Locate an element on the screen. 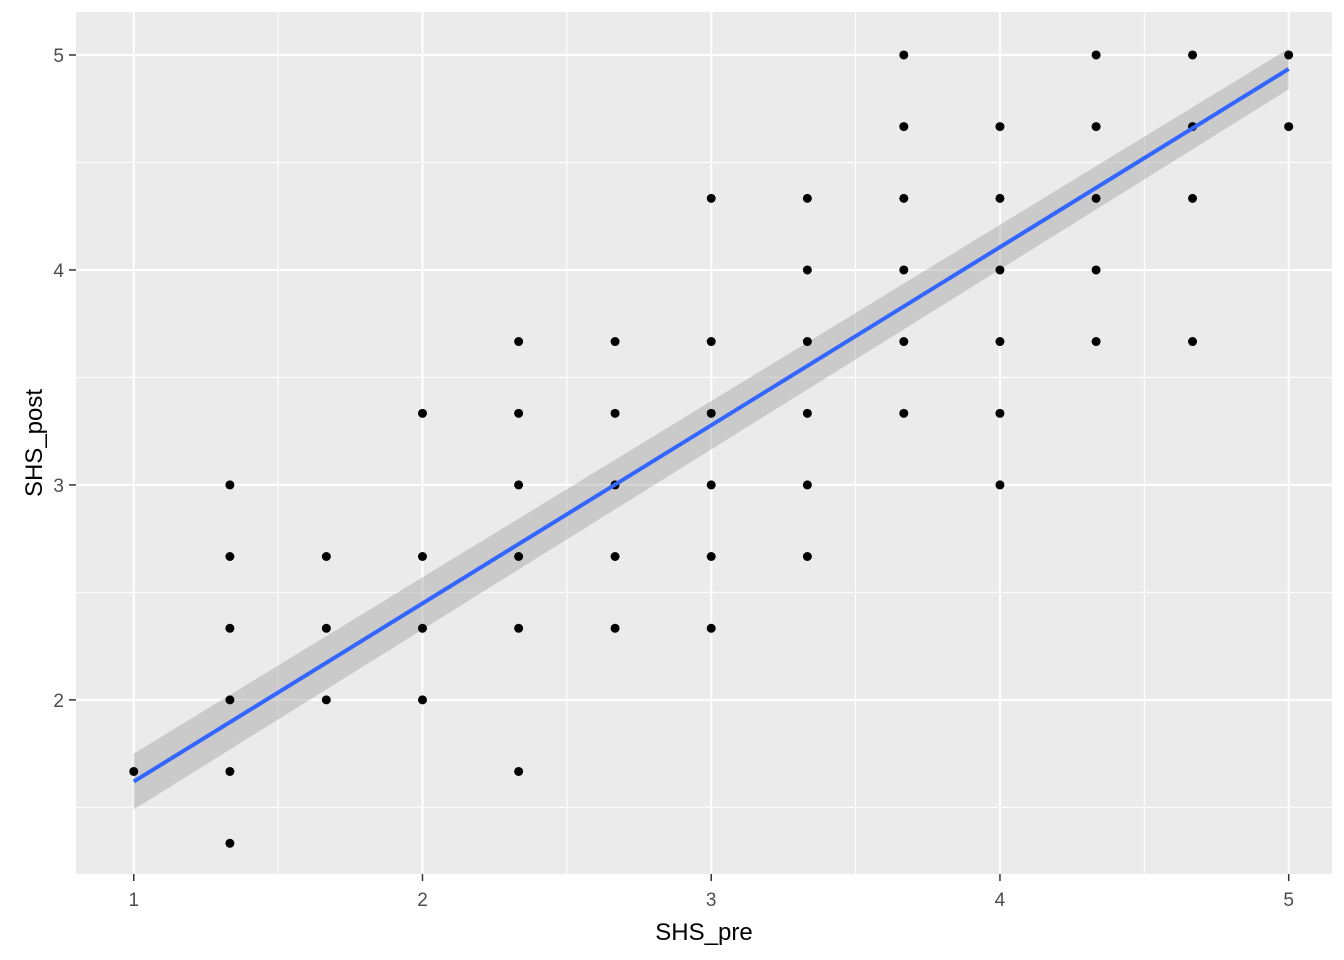  y-tick-label: 5 is located at coordinates (58, 56).